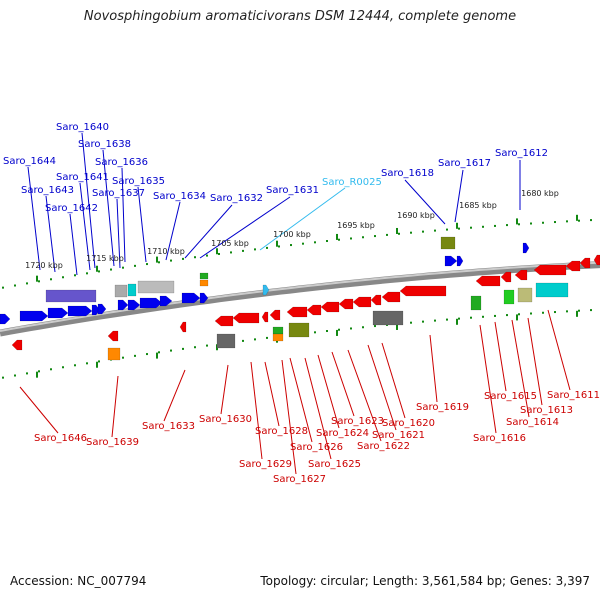 This screenshot has height=600, width=600. I want to click on forward-gene-label: Saro_1631, so click(292, 190).